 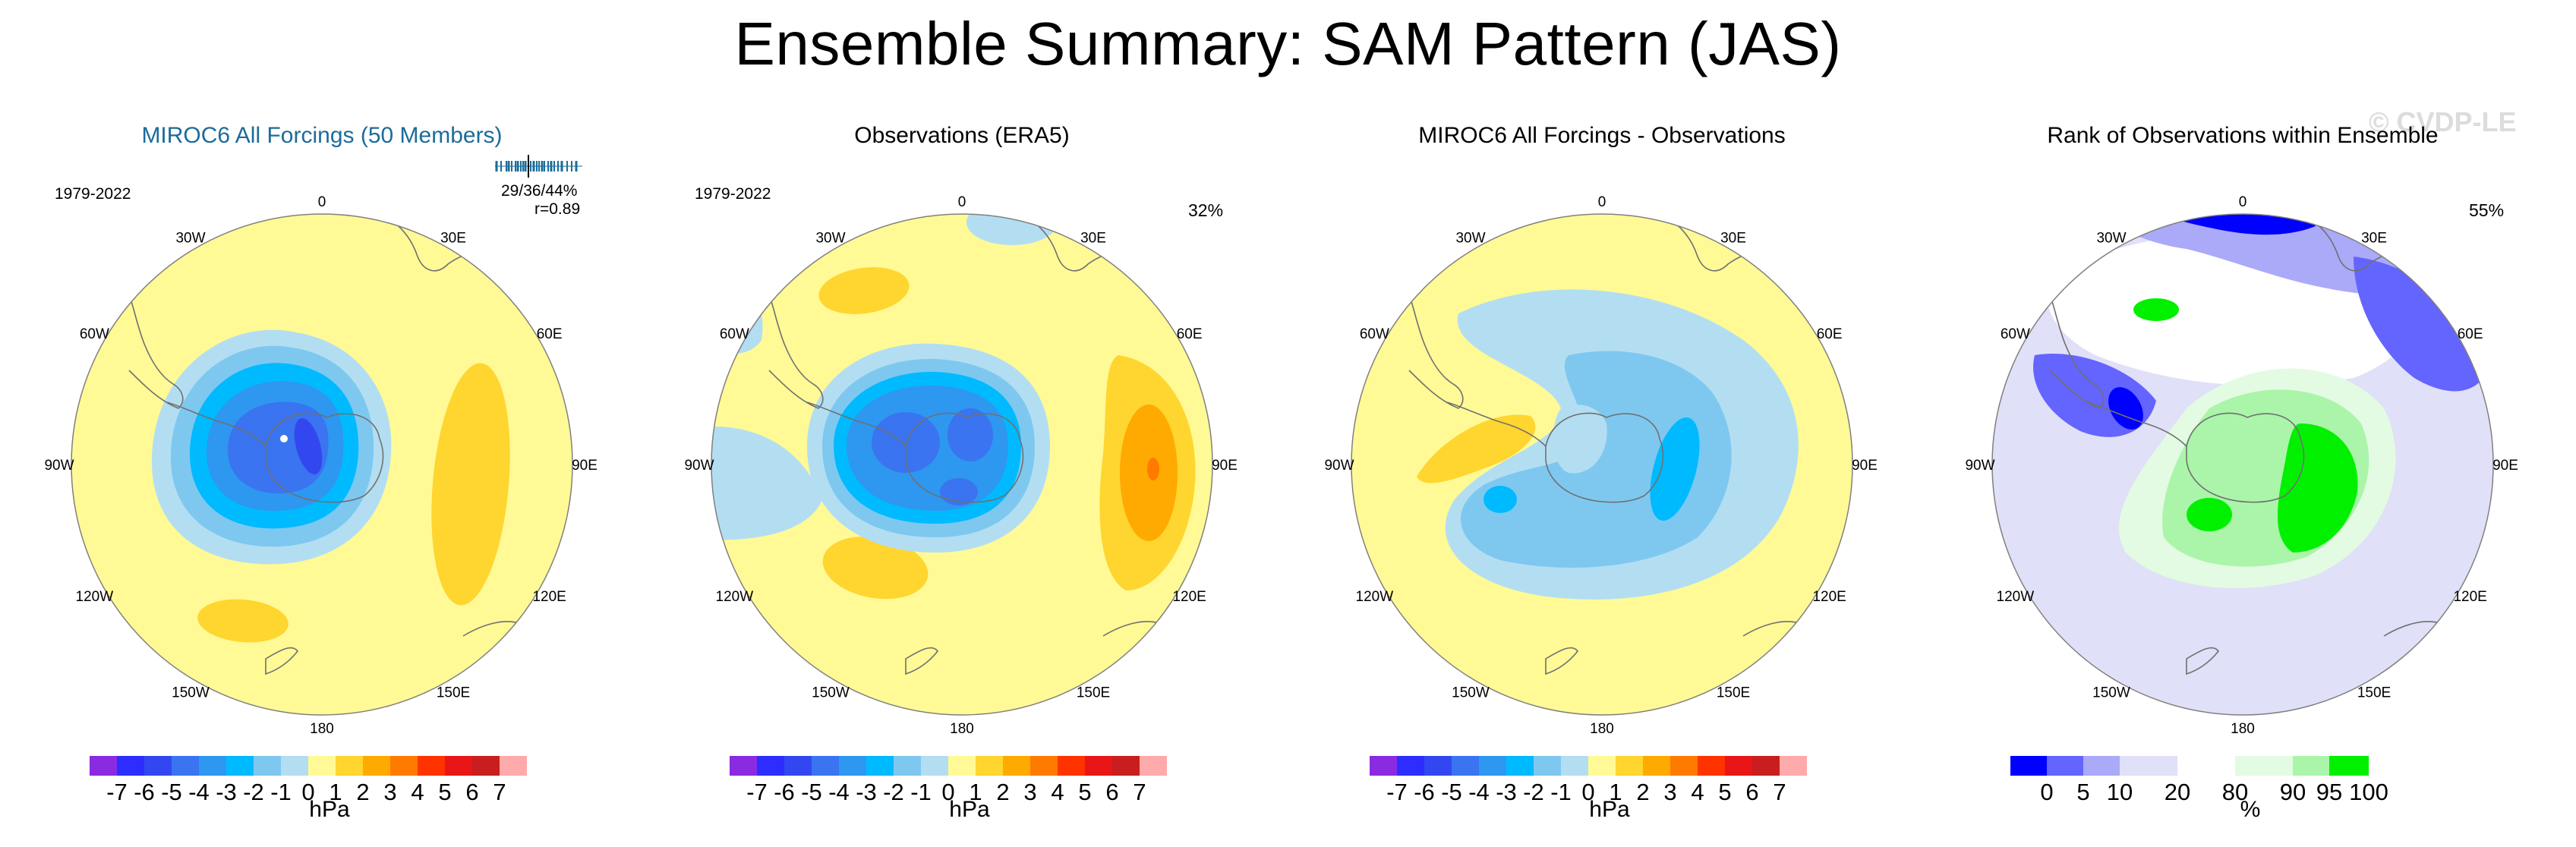 I want to click on colorbar-tick-label: -7, so click(x=757, y=792).